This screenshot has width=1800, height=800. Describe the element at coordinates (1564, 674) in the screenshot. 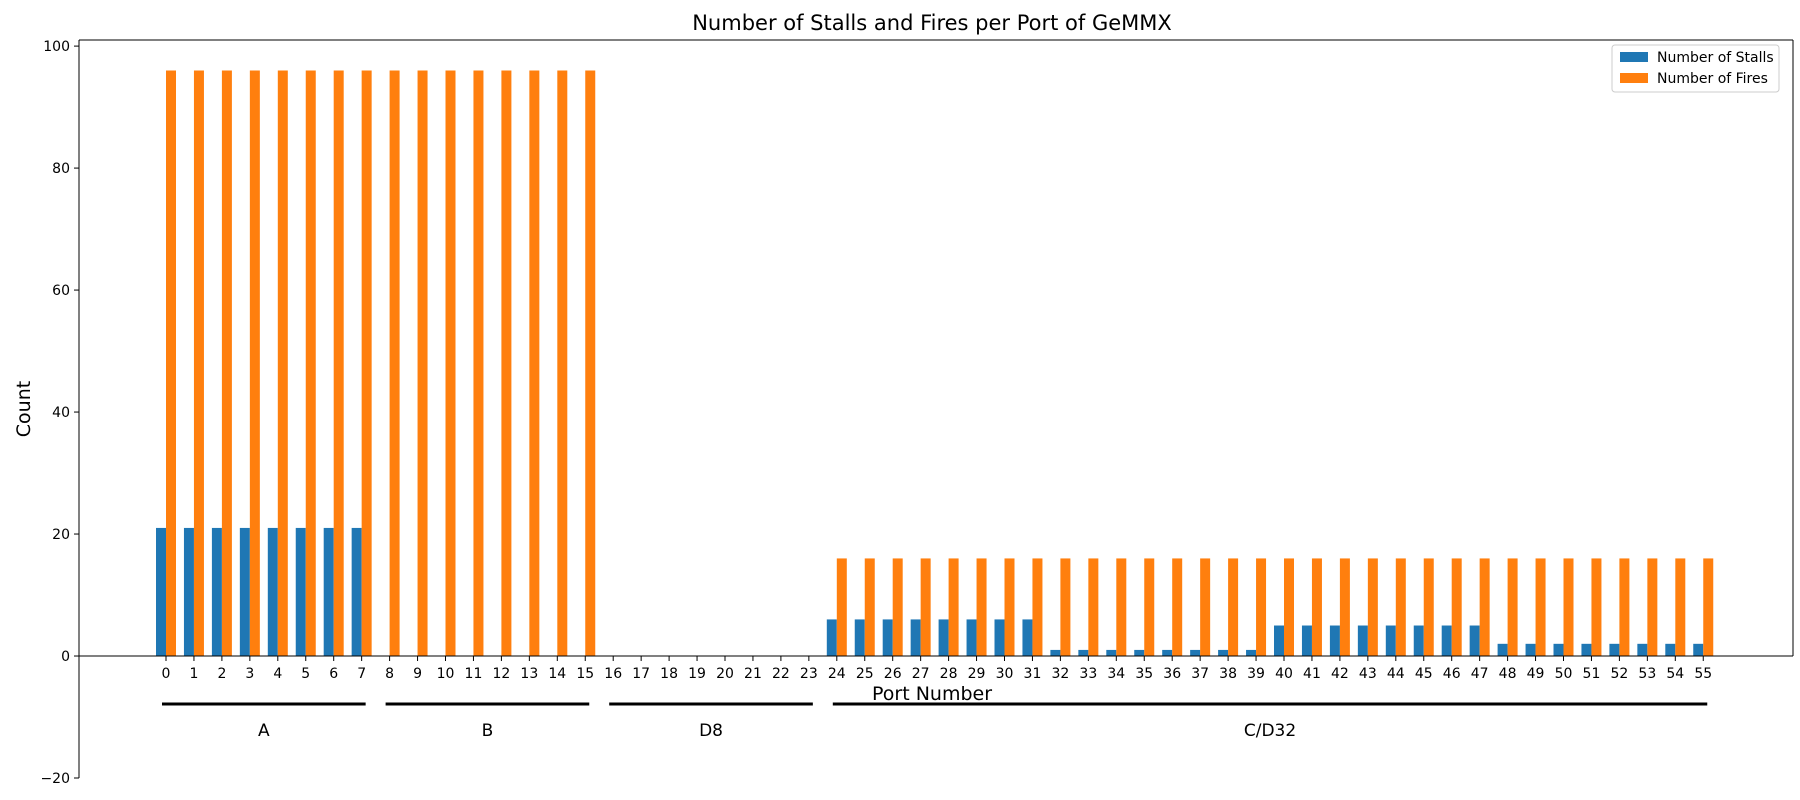

I see `x-tick-label: 50` at that location.